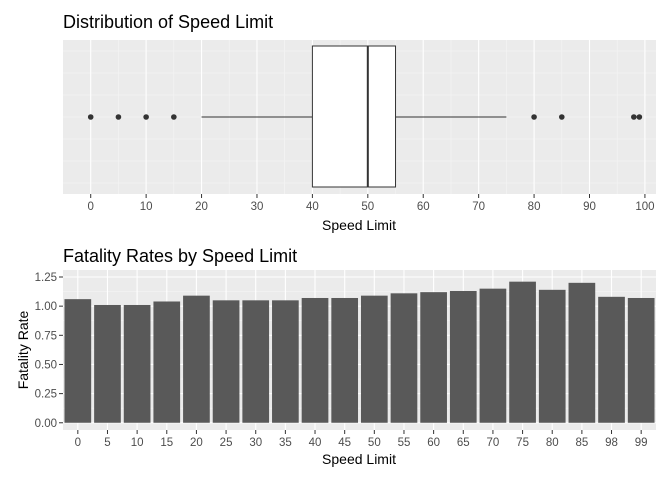 This screenshot has height=480, width=672. What do you see at coordinates (78, 443) in the screenshot?
I see `bar-chart-x-tick-label: 0` at bounding box center [78, 443].